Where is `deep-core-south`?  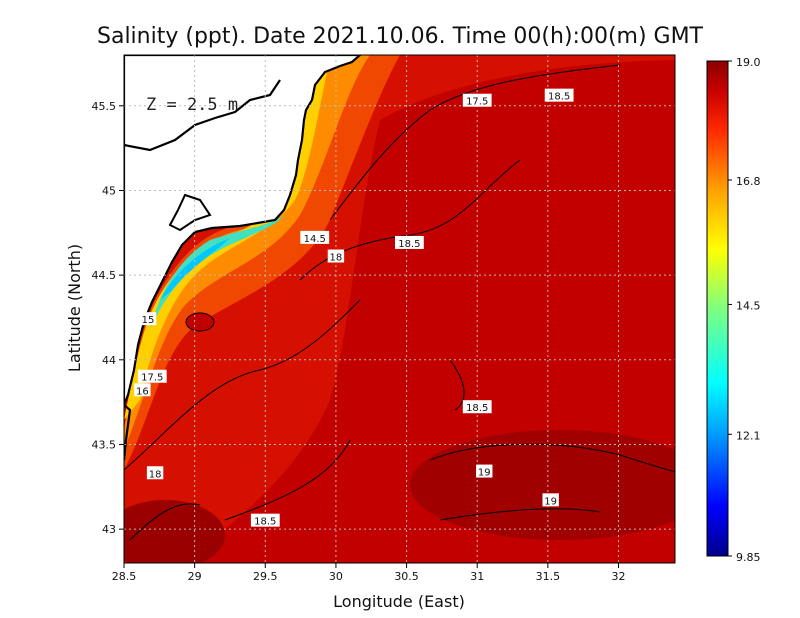 deep-core-south is located at coordinates (542, 485).